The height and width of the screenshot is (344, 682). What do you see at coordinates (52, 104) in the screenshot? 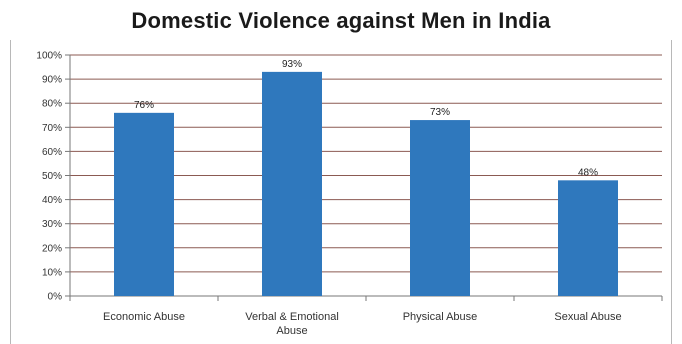
I see `y-tick-label: 80%` at bounding box center [52, 104].